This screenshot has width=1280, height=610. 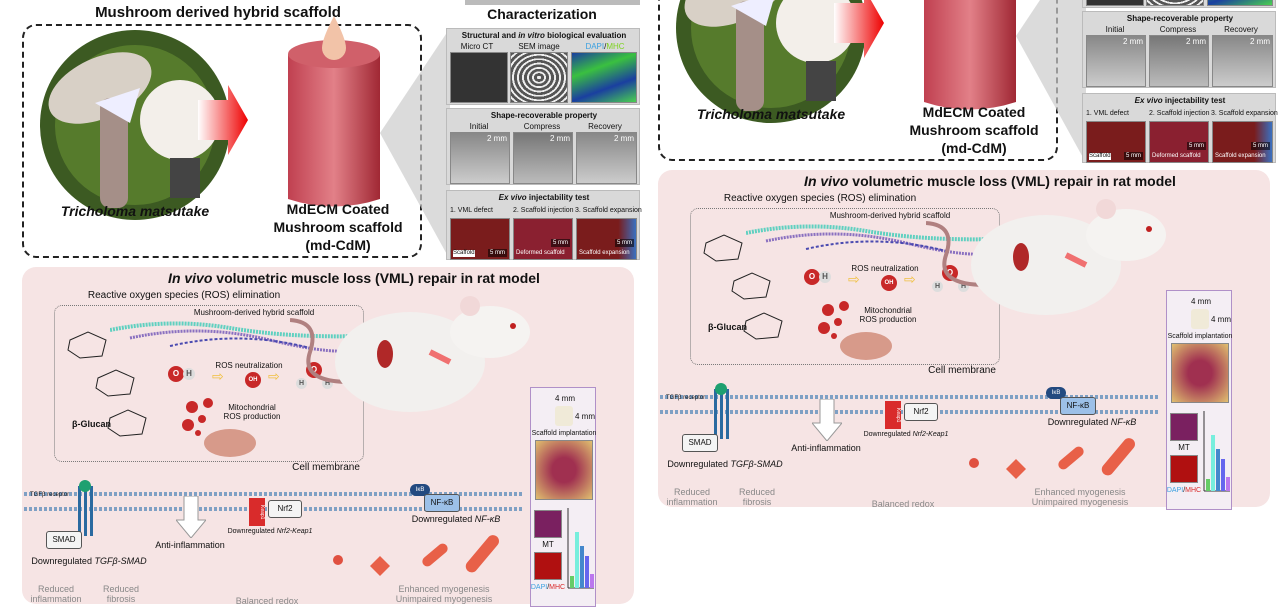 I want to click on scaffold-label-line: MdECM Coated, so click(x=974, y=112).